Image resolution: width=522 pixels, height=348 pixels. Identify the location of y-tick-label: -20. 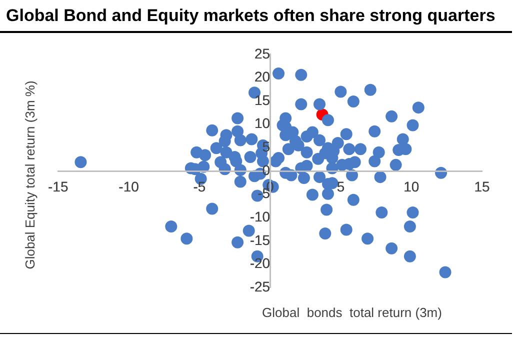
(260, 263).